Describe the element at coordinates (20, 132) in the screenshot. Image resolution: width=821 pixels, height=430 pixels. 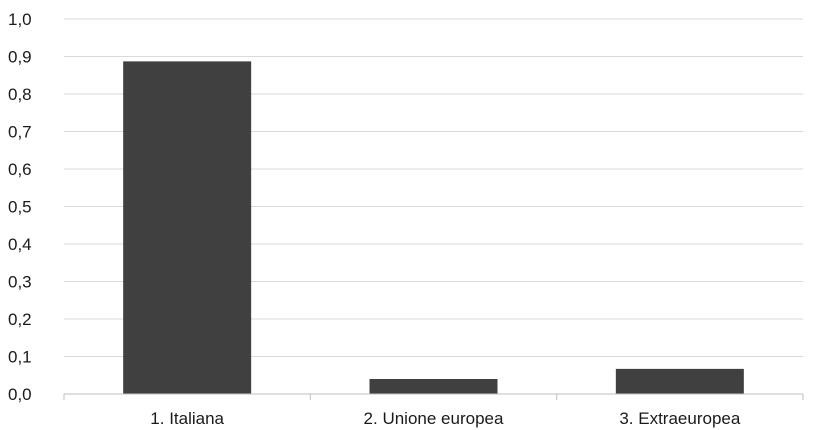
I see `y-tick-label: 0,7` at that location.